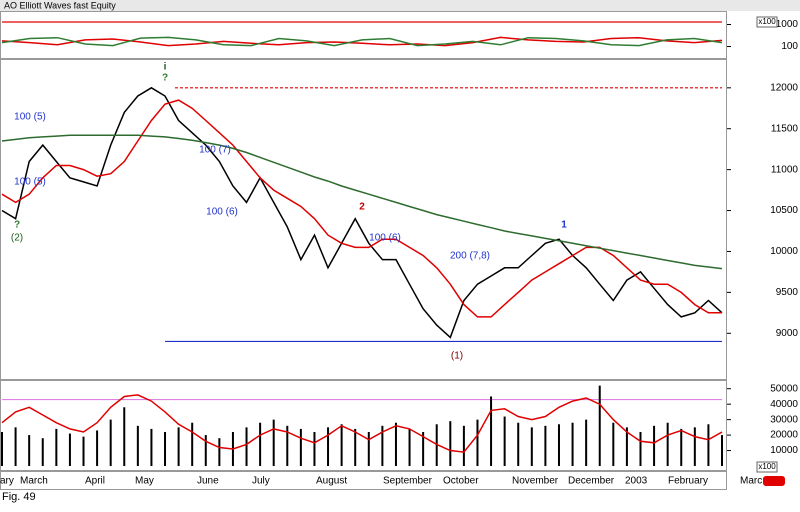 The width and height of the screenshot is (800, 512). I want to click on x-tick-label: March, so click(34, 481).